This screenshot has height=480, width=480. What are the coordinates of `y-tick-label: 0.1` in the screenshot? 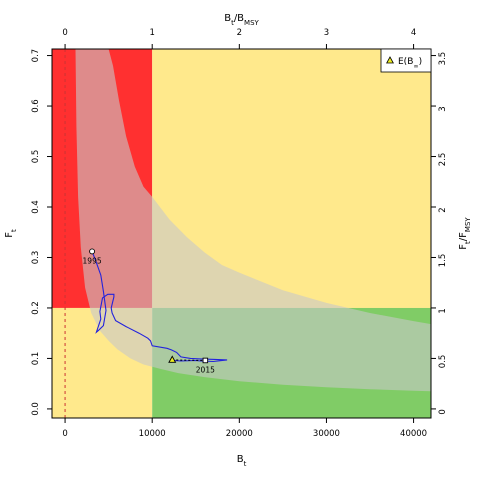 It's located at (36, 359).